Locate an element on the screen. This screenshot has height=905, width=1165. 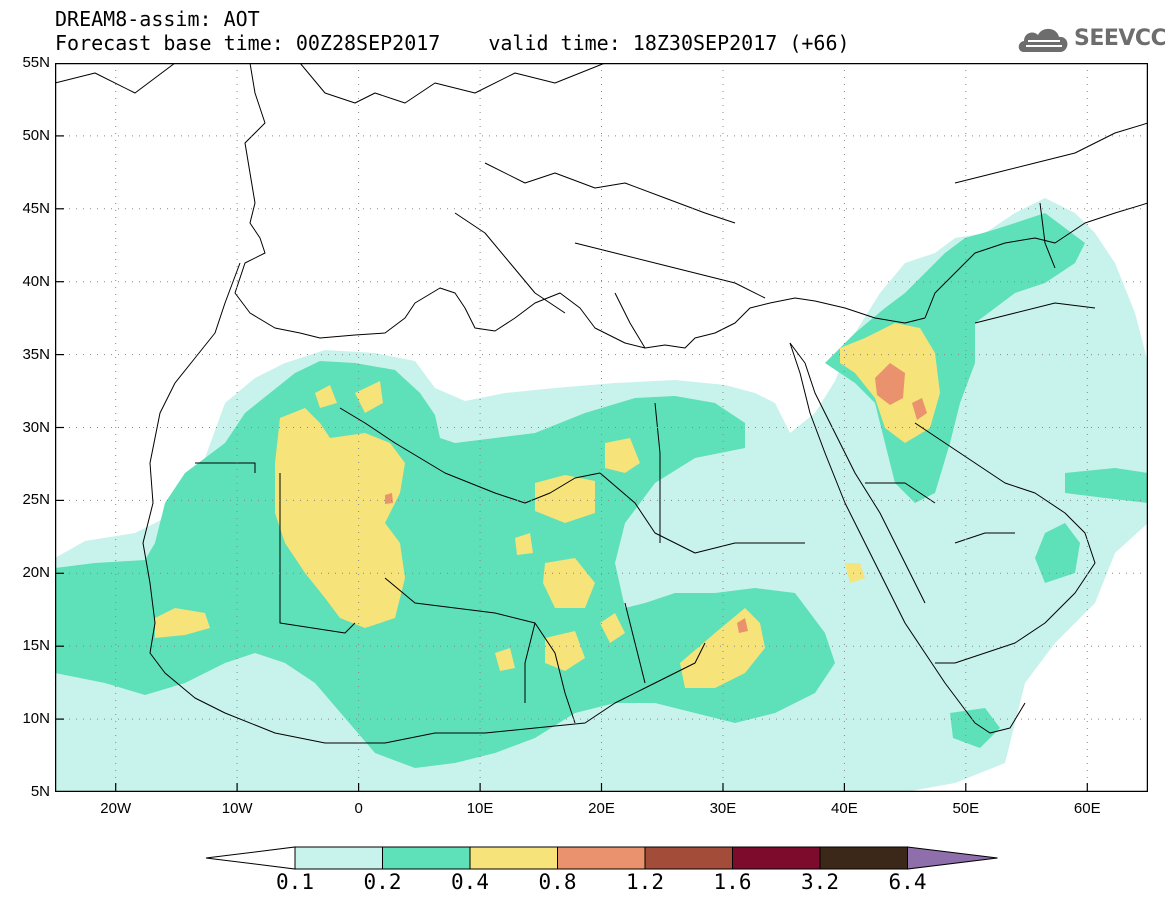
lat-tick-label: 40N is located at coordinates (36, 281).